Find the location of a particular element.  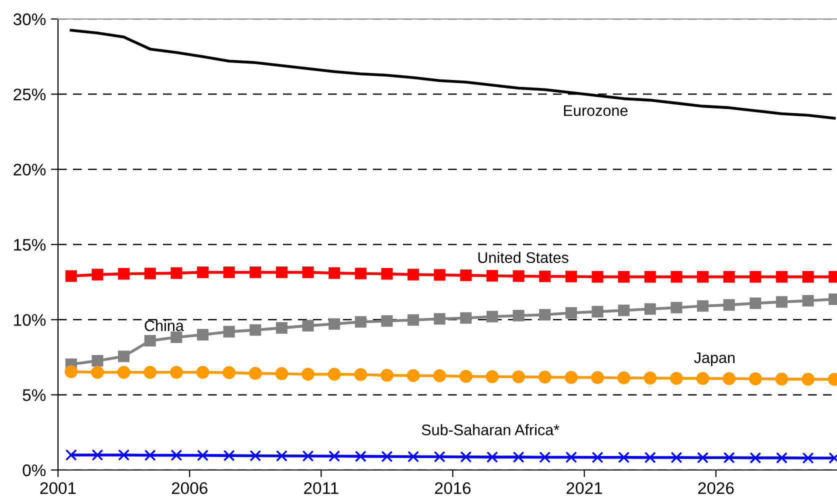

series-label: Eurozone is located at coordinates (596, 110).